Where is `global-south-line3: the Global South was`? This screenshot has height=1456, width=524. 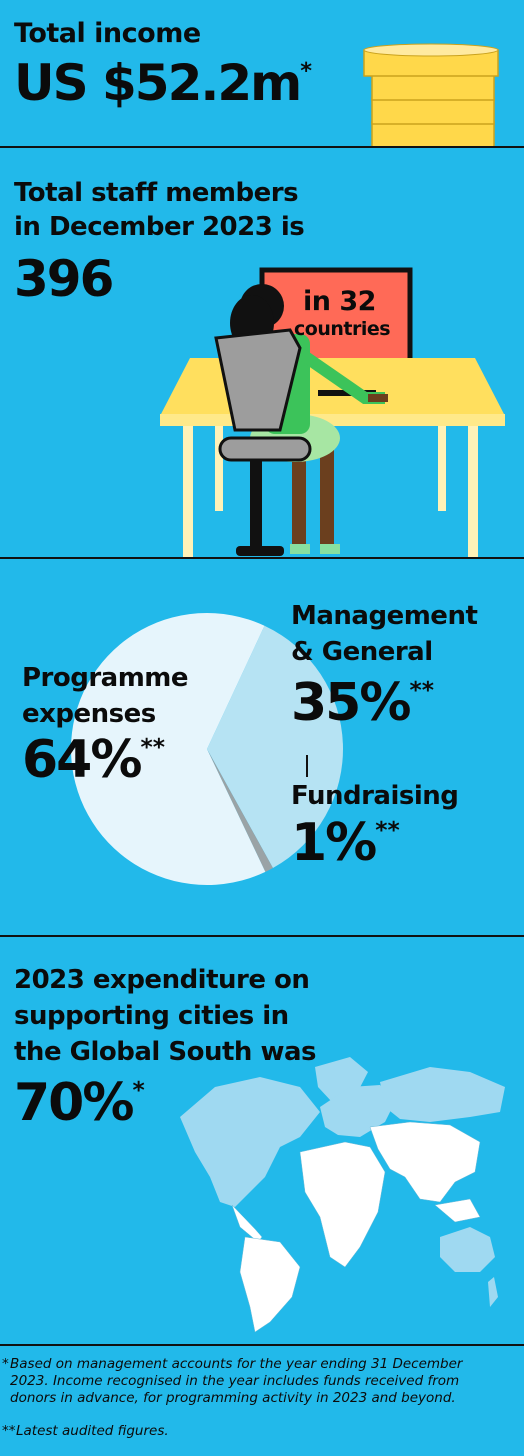 global-south-line3: the Global South was is located at coordinates (165, 1052).